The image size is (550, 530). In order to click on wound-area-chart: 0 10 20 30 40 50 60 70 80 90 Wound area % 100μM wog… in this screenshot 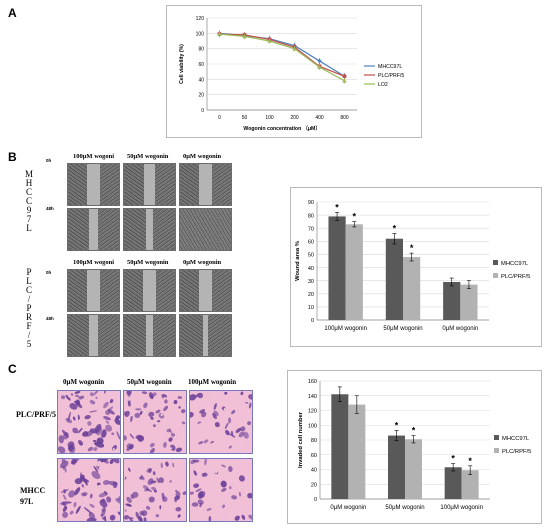, I will do `click(412, 266)`.